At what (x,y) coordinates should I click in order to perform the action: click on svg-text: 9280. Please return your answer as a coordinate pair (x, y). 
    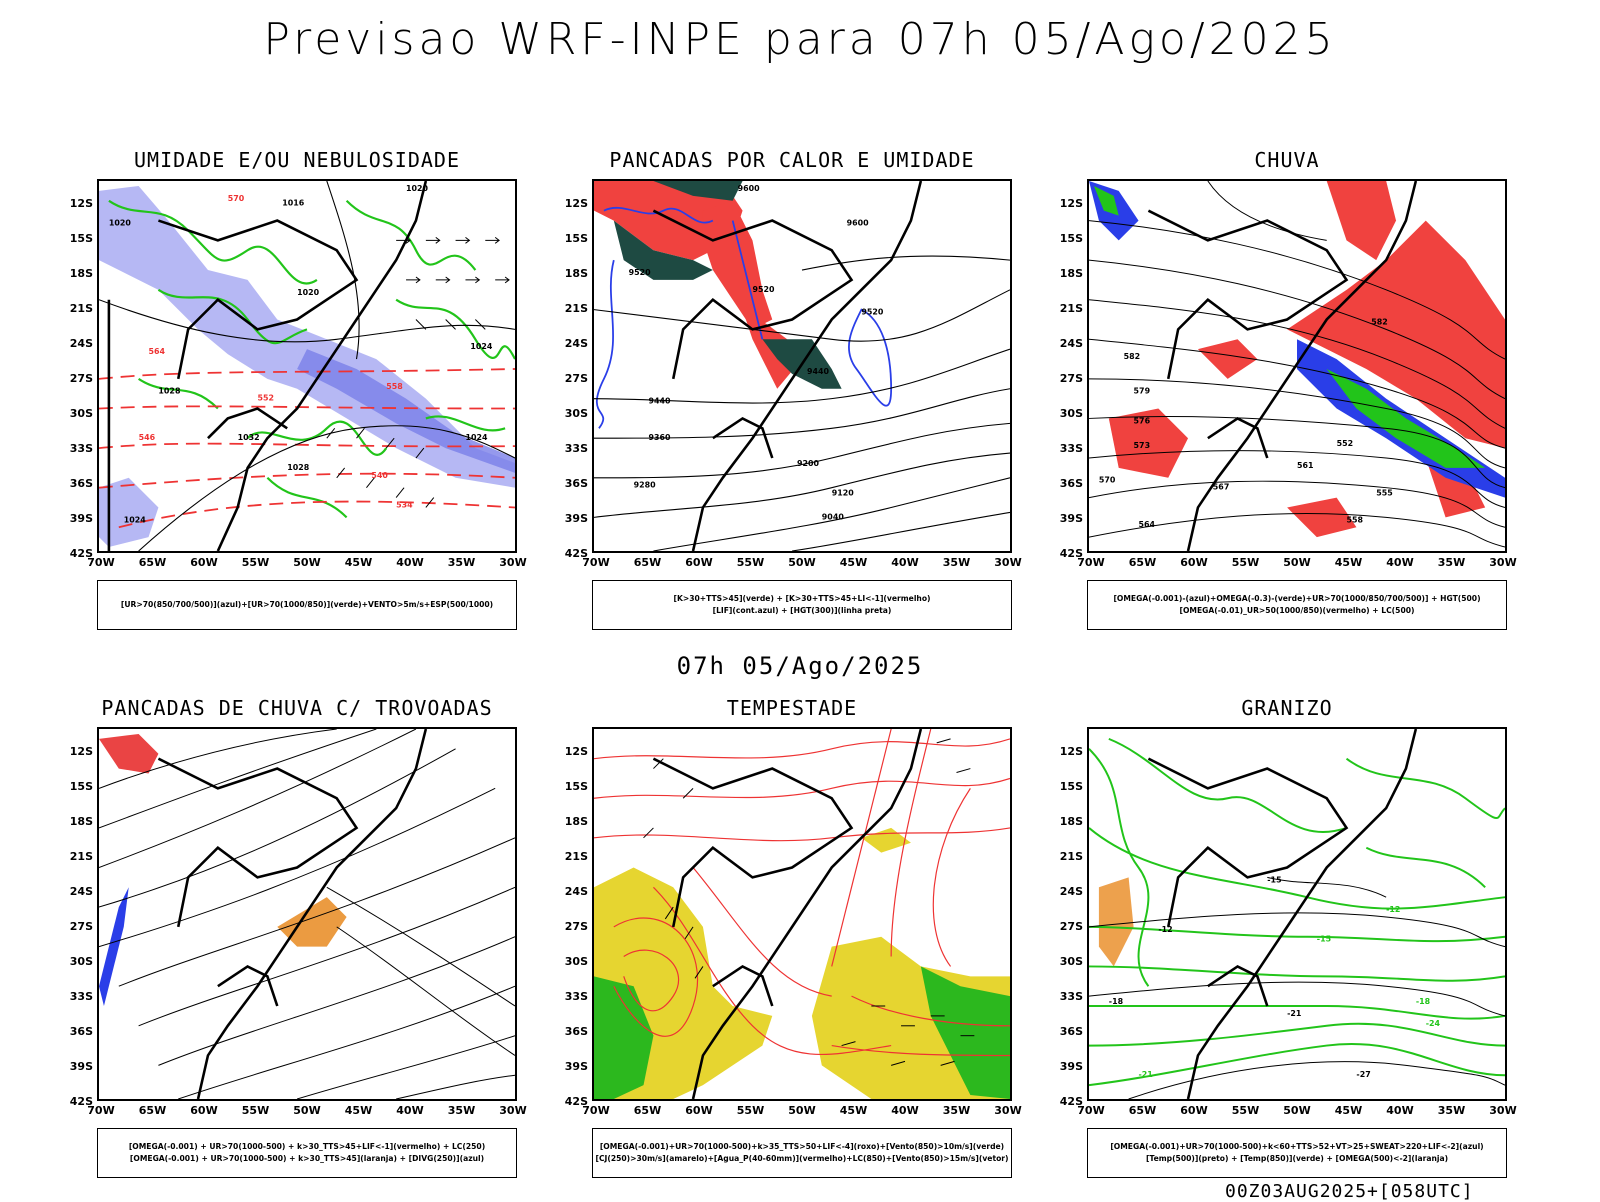
    Looking at the image, I should click on (645, 485).